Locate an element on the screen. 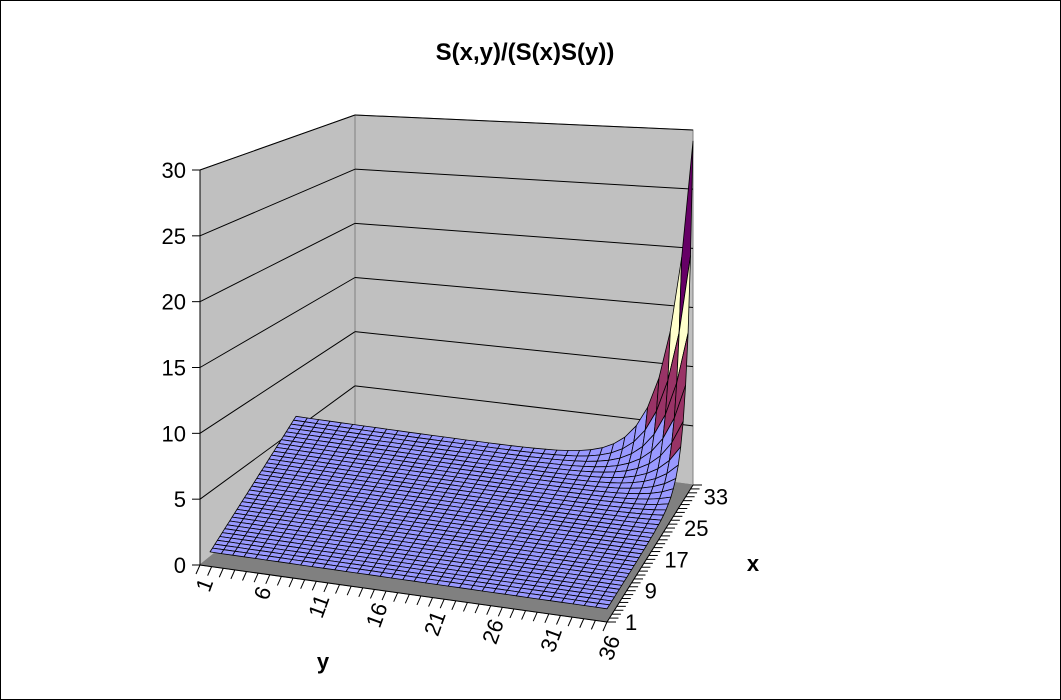 The image size is (1061, 700). z-tick-label: 30 is located at coordinates (174, 170).